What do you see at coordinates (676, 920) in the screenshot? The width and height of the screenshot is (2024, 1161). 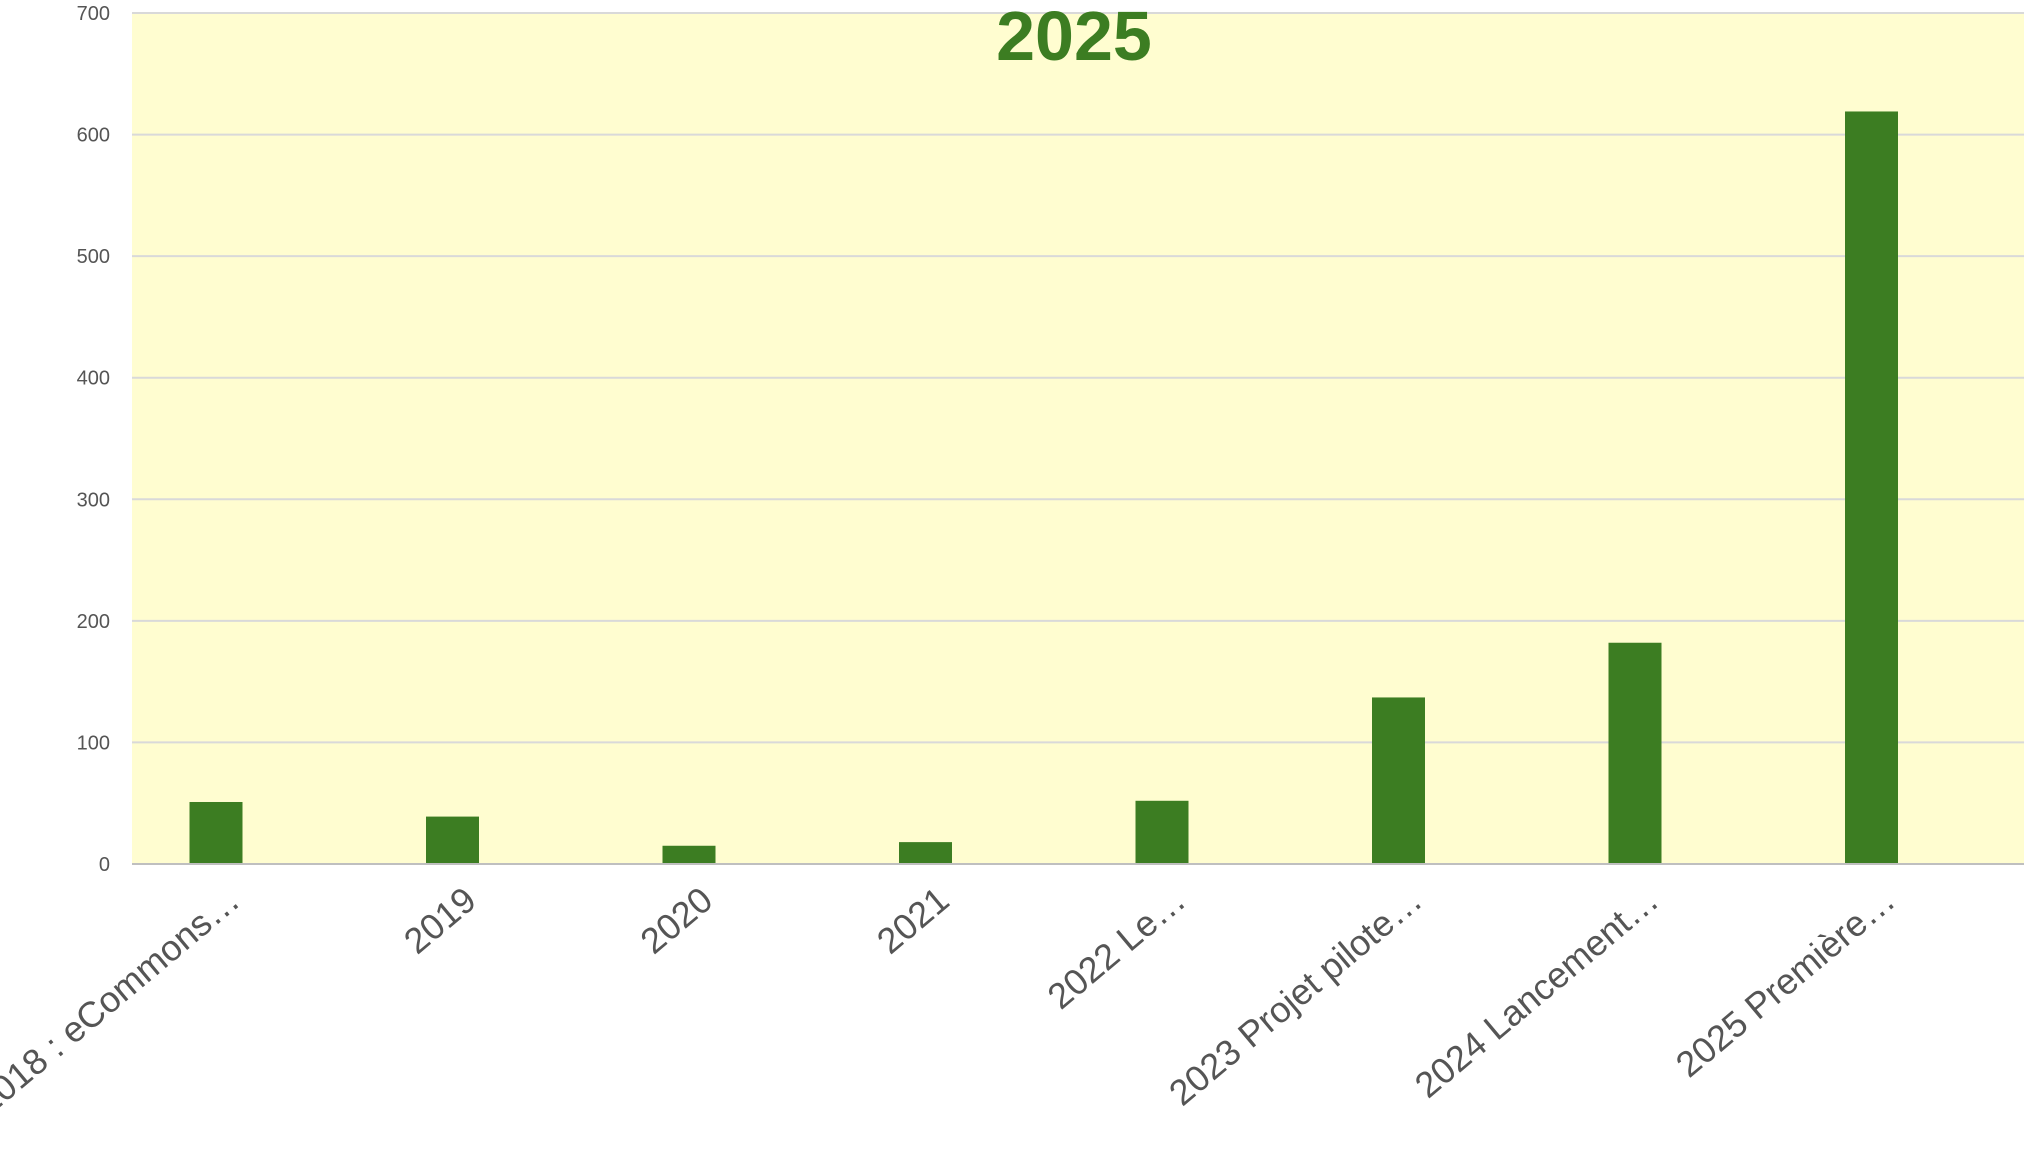 I see `x-category-label: 2020` at bounding box center [676, 920].